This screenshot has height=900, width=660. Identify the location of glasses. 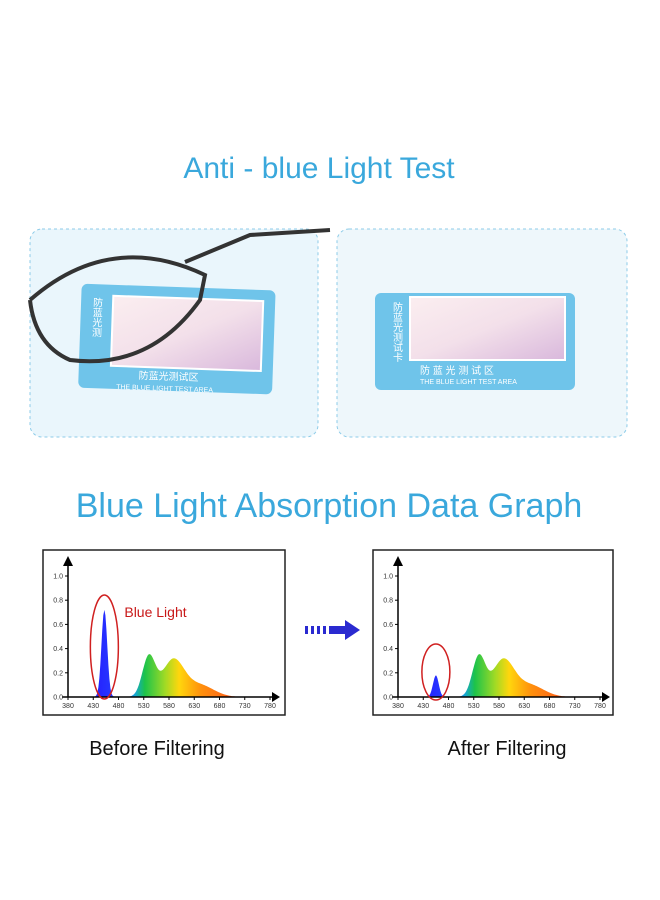
(179, 296).